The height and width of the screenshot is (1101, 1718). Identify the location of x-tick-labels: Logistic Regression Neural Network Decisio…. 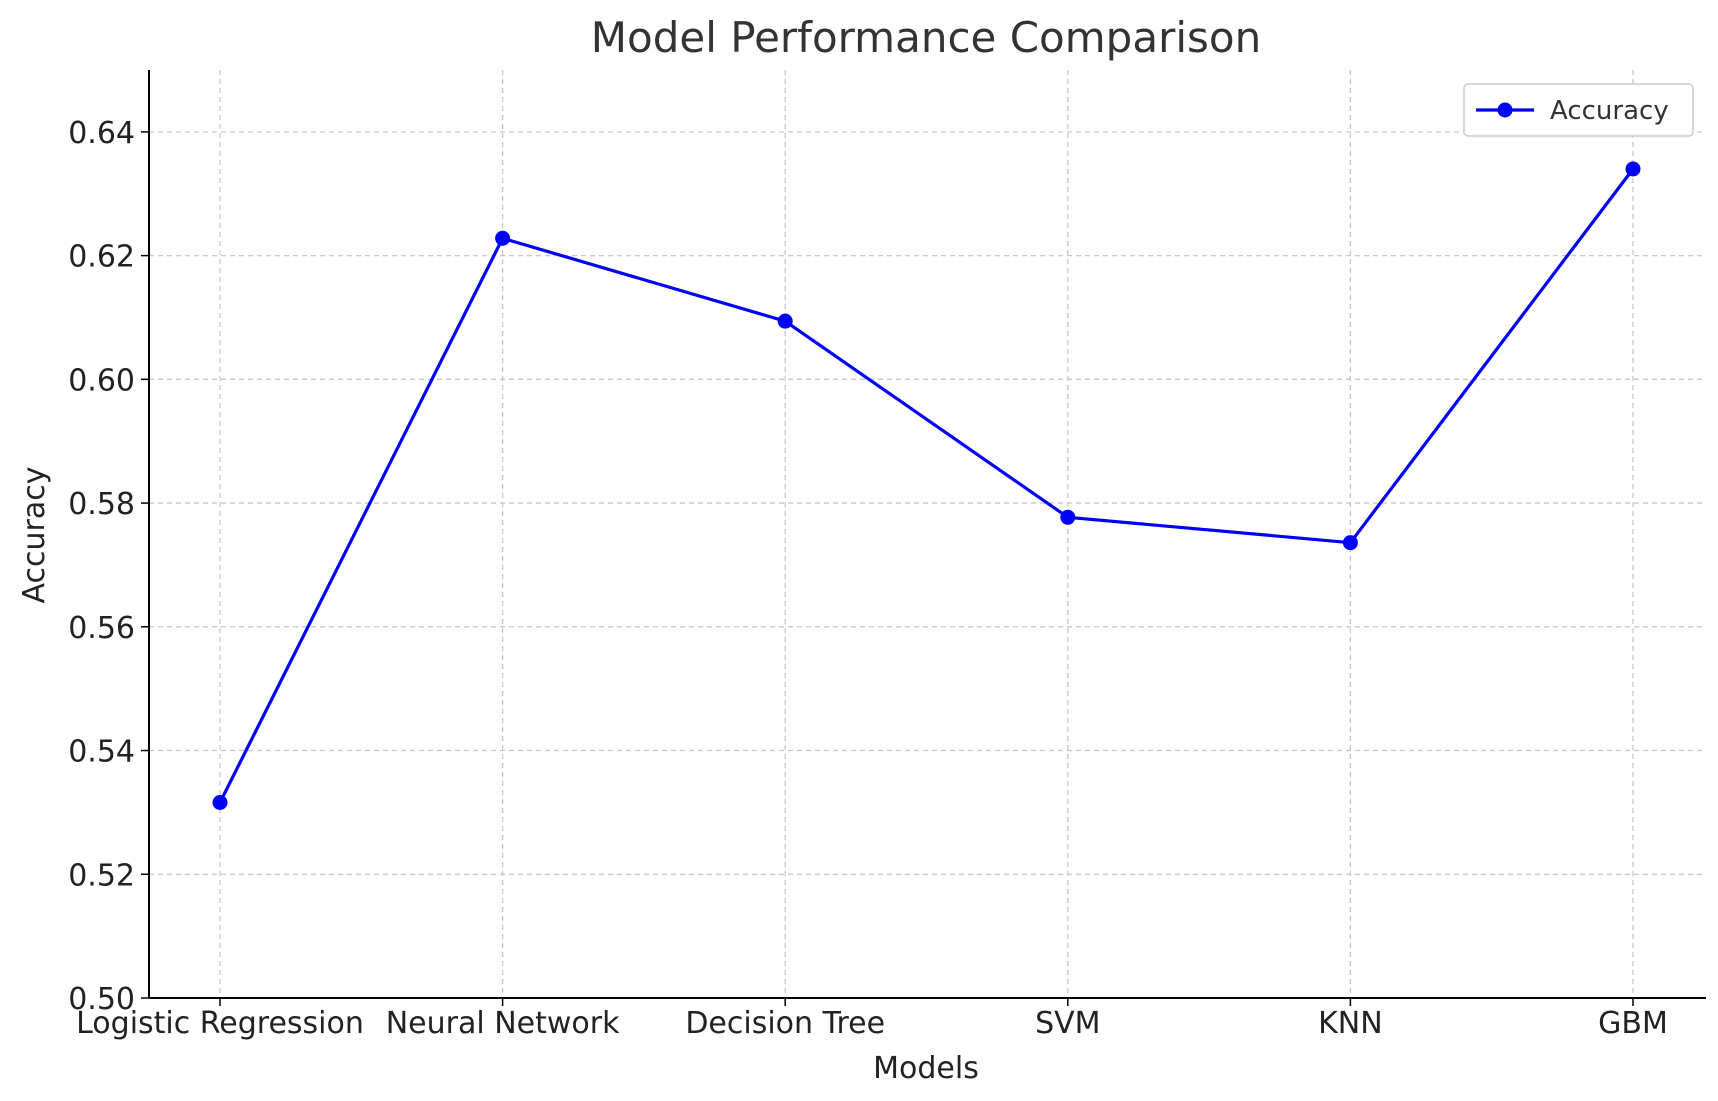
(872, 1023).